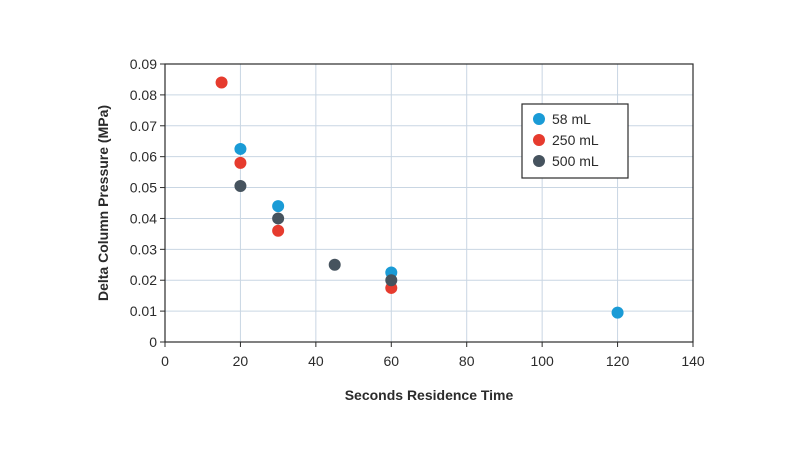  I want to click on y-tick-label: 0.04, so click(143, 218).